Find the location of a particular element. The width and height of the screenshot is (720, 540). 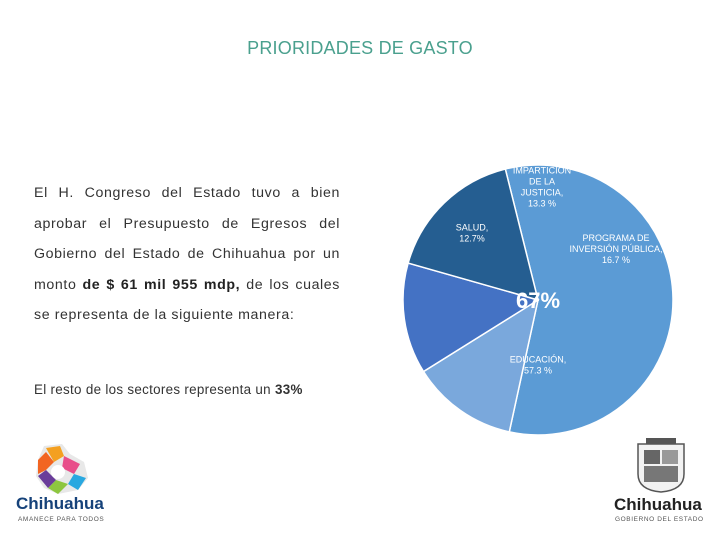

slice-label-0: EDUCACIÓN, 57.3 % is located at coordinates (538, 365).